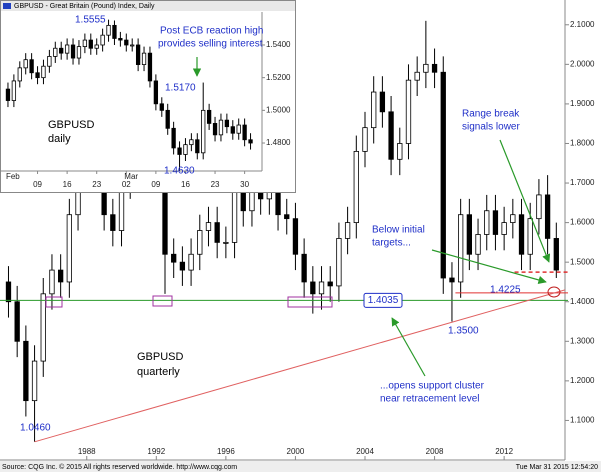 The image size is (601, 472). Describe the element at coordinates (430, 399) in the screenshot. I see `annotation: near retracement level` at that location.